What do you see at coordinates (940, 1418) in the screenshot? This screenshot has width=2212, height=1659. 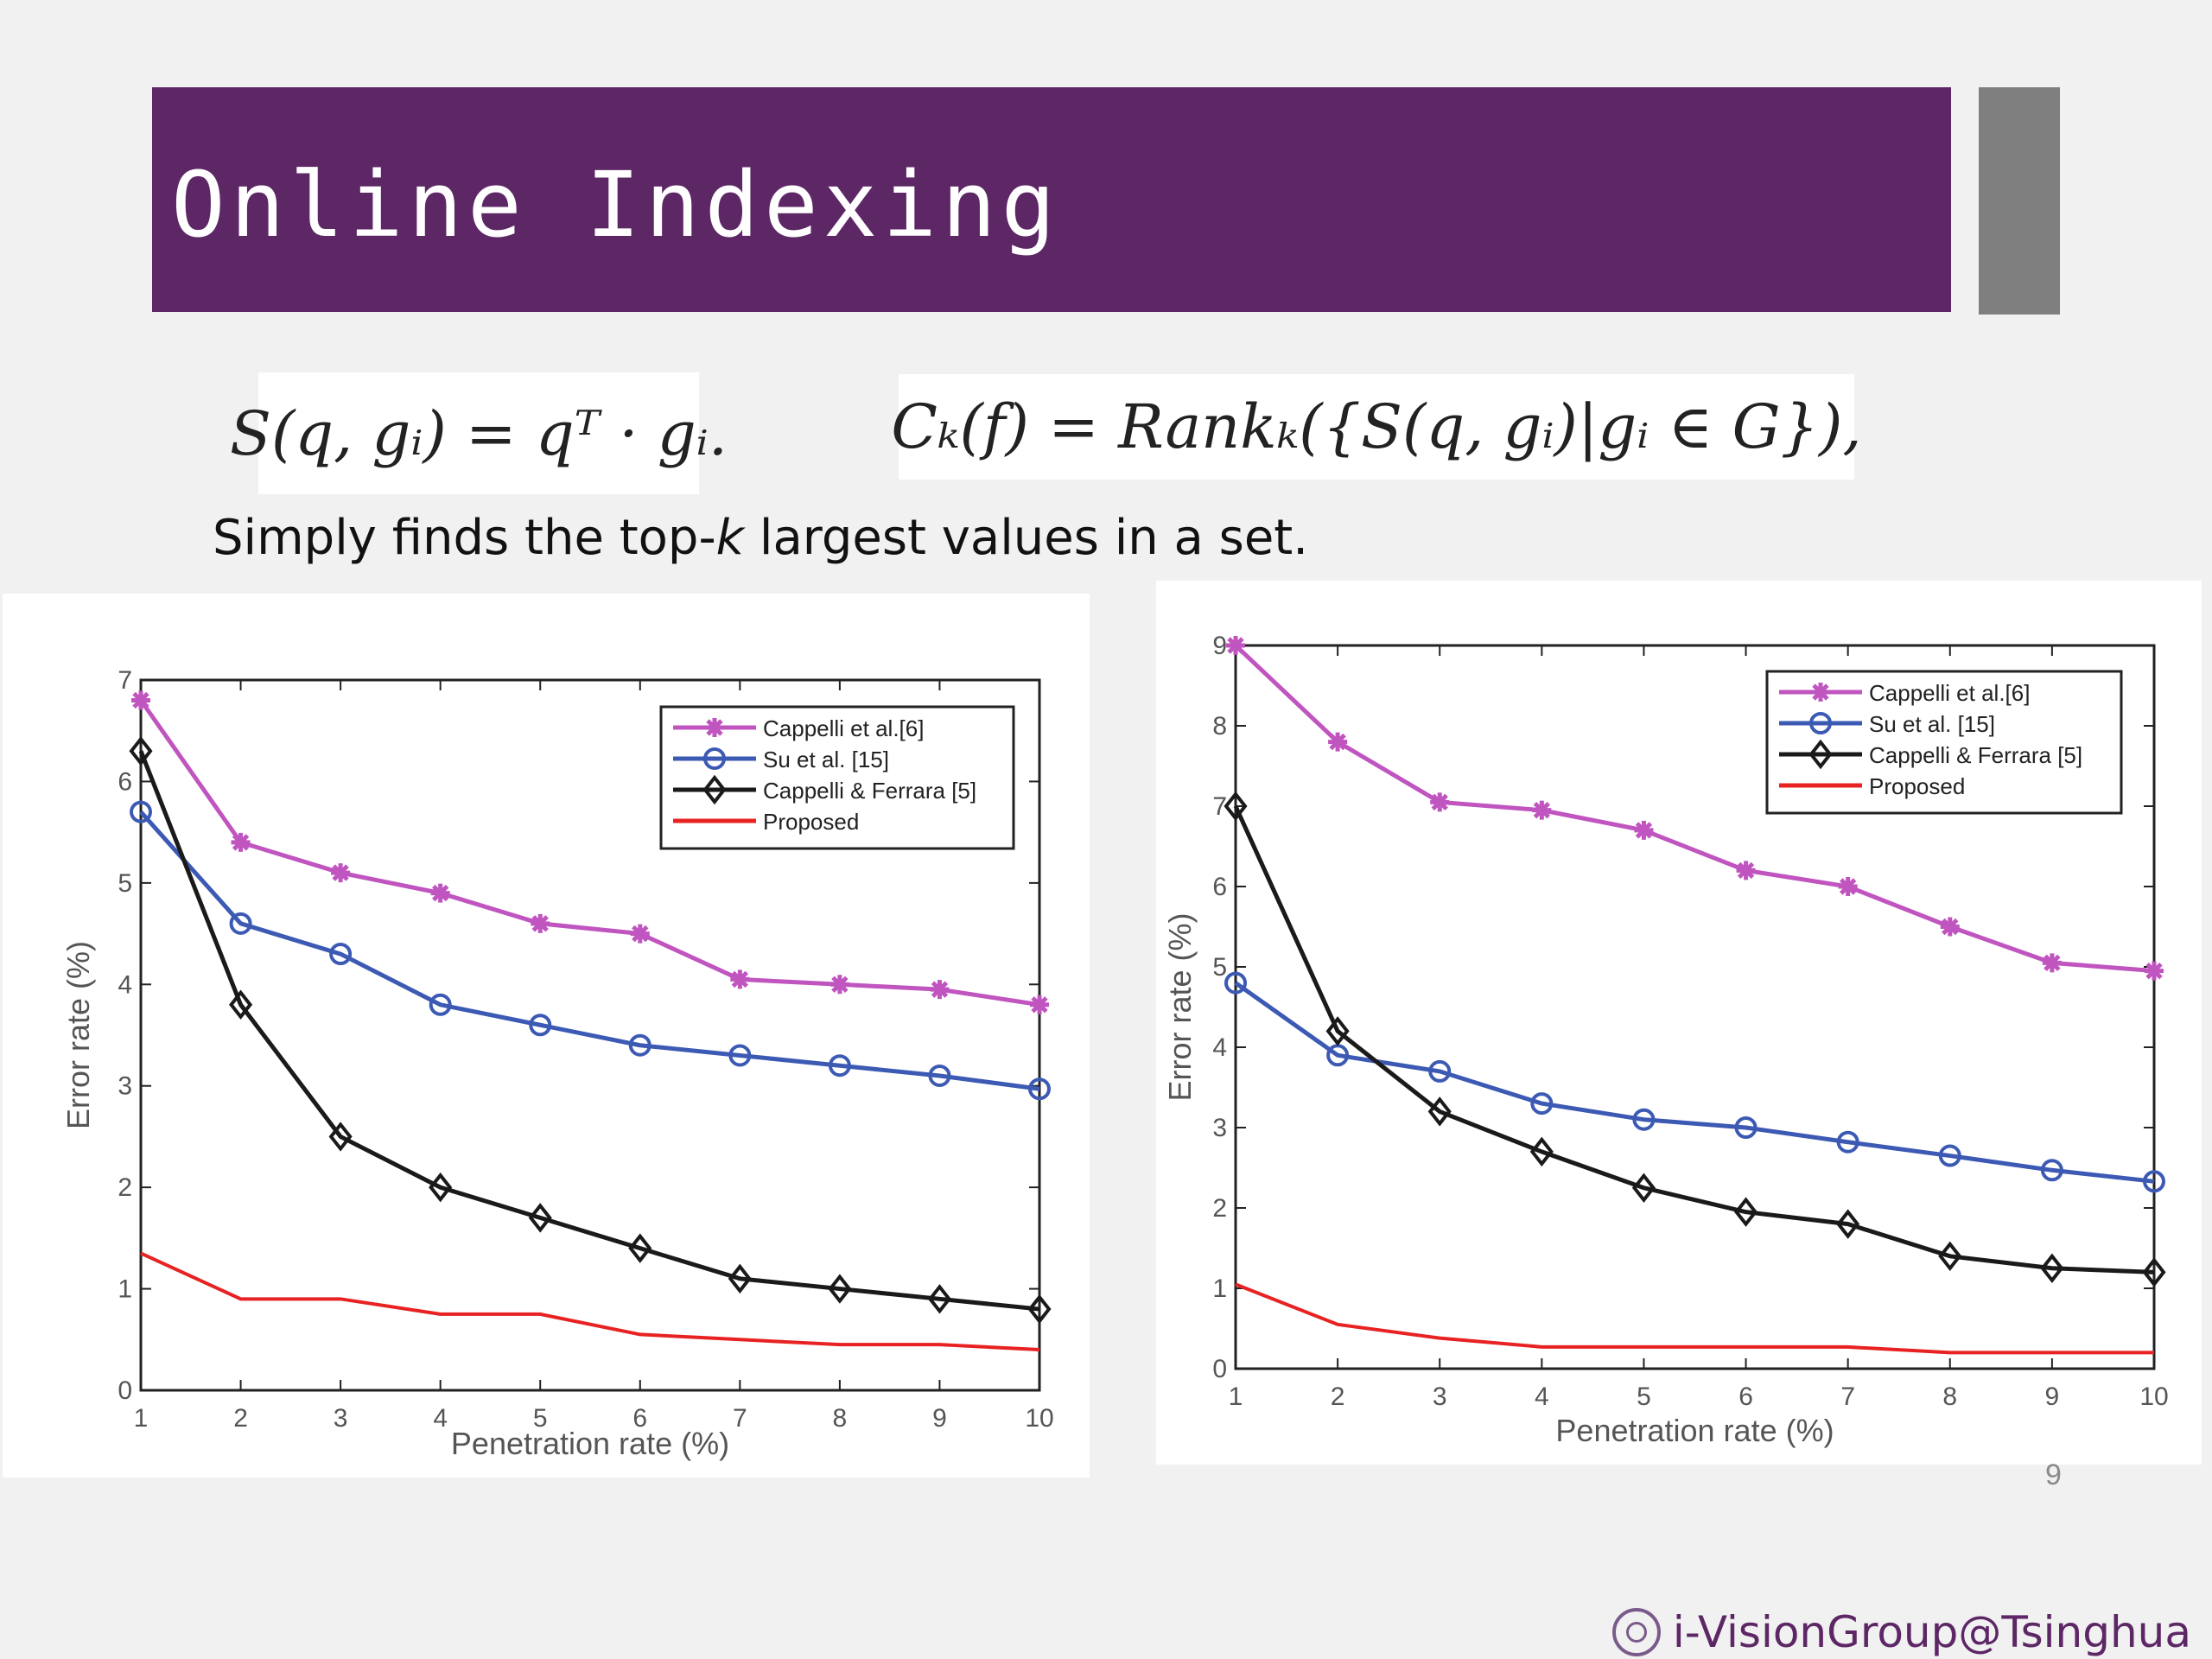 I see `chart-left-x-tick-label: 9` at bounding box center [940, 1418].